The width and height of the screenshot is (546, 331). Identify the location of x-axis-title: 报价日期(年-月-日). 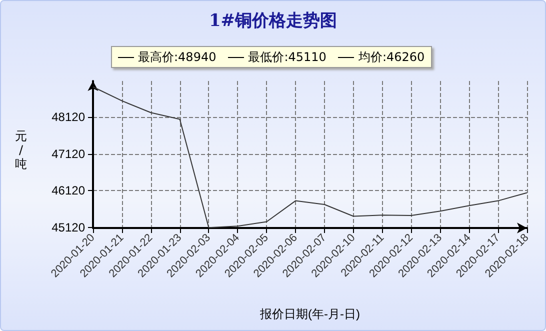
(309, 314).